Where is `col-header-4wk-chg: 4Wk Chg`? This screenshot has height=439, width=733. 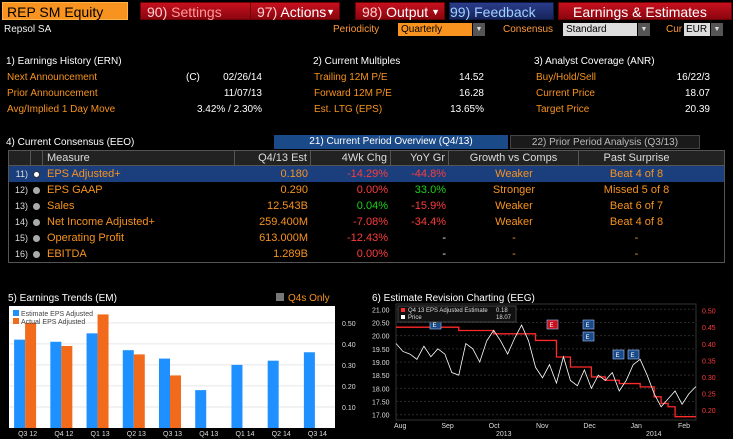
col-header-4wk-chg: 4Wk Chg is located at coordinates (351, 158).